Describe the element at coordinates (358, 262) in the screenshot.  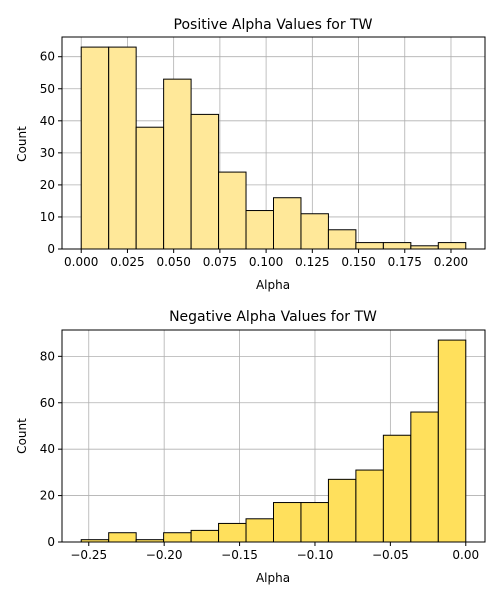
I see `x-tick-label: 0.150` at that location.